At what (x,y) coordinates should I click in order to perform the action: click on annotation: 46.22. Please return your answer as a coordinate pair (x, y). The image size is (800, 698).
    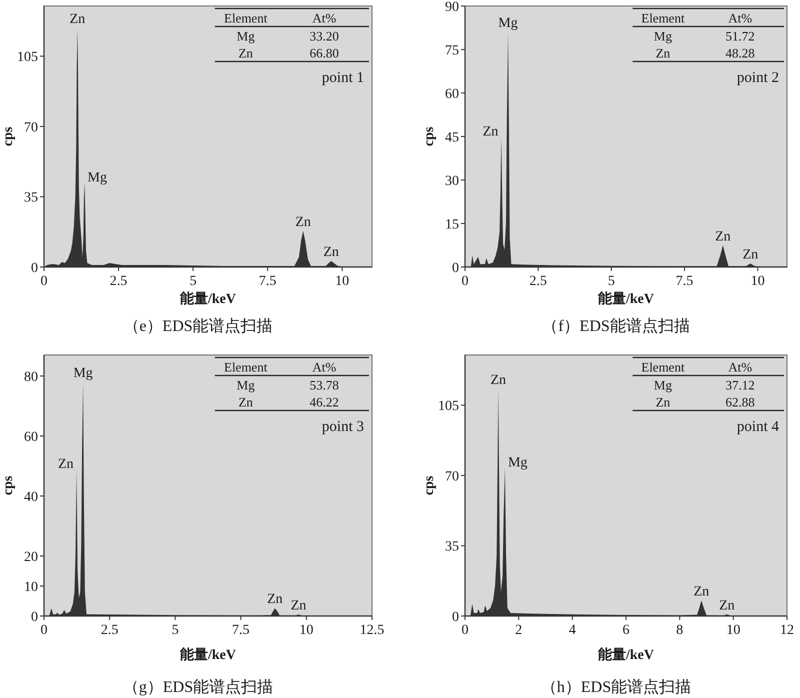
    Looking at the image, I should click on (324, 402).